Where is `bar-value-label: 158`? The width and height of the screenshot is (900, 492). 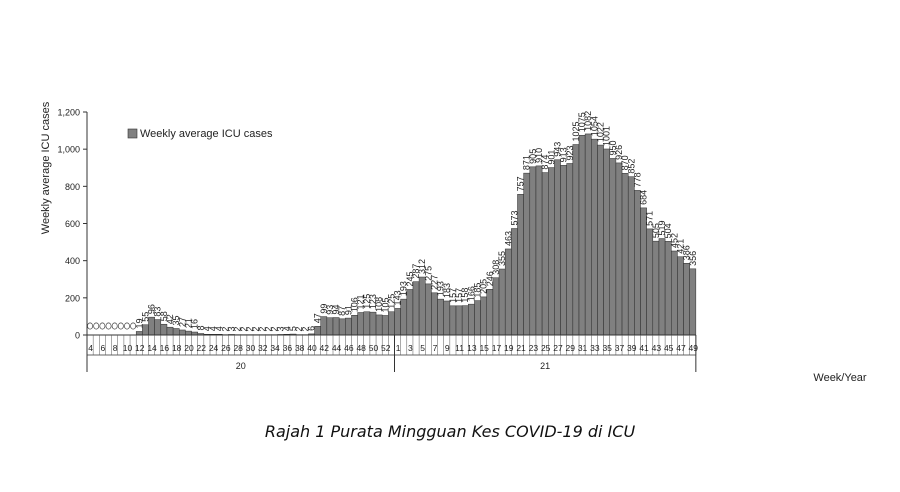 bar-value-label: 158 is located at coordinates (465, 295).